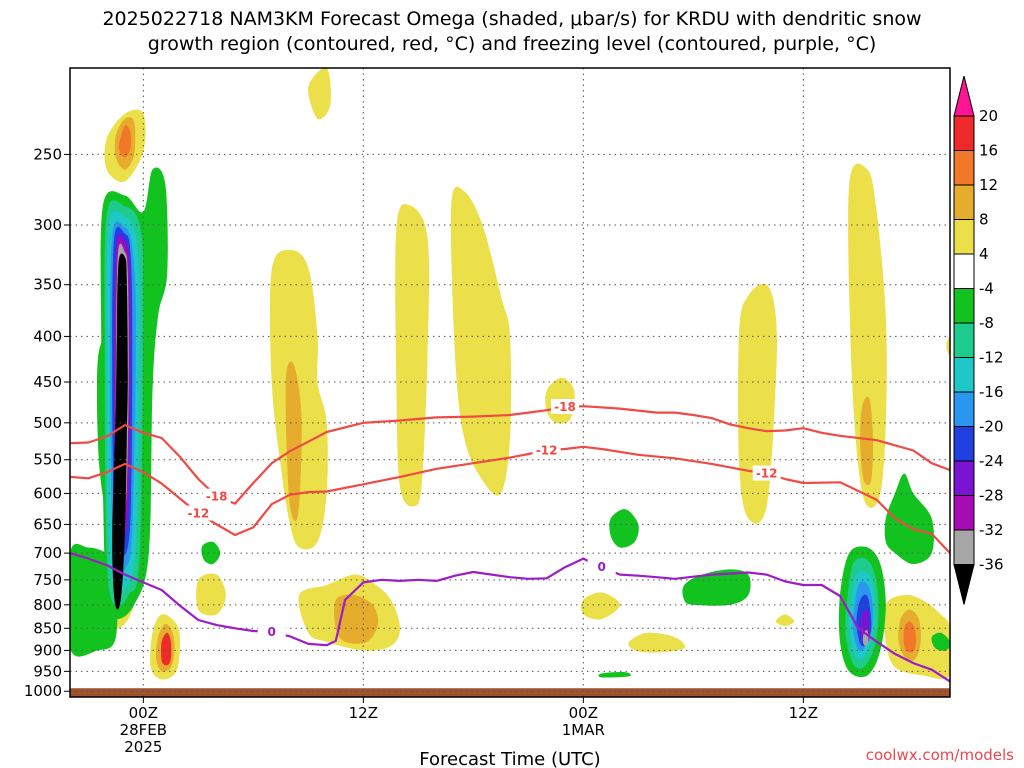 The height and width of the screenshot is (768, 1024). I want to click on y-tick-label-450: 450, so click(47, 382).